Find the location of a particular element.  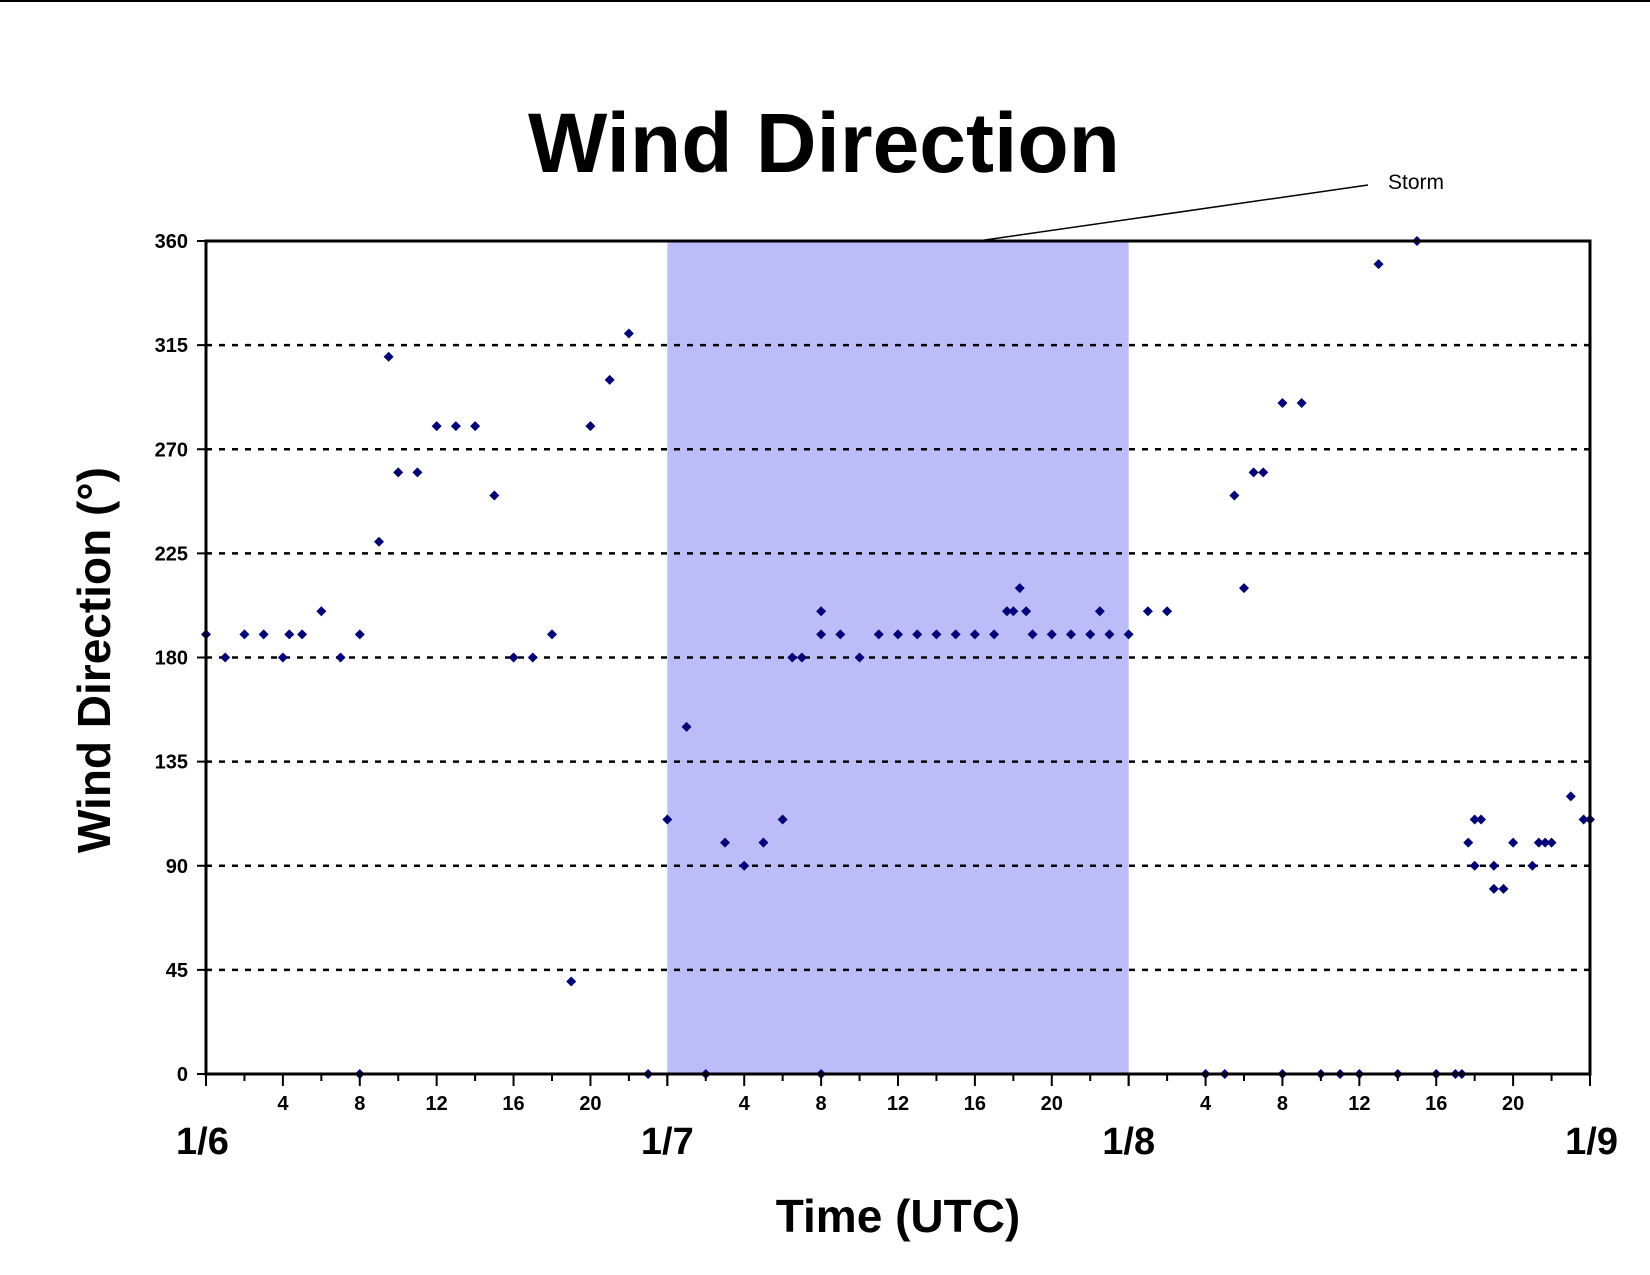

y-tick-label: 135 is located at coordinates (171, 763).